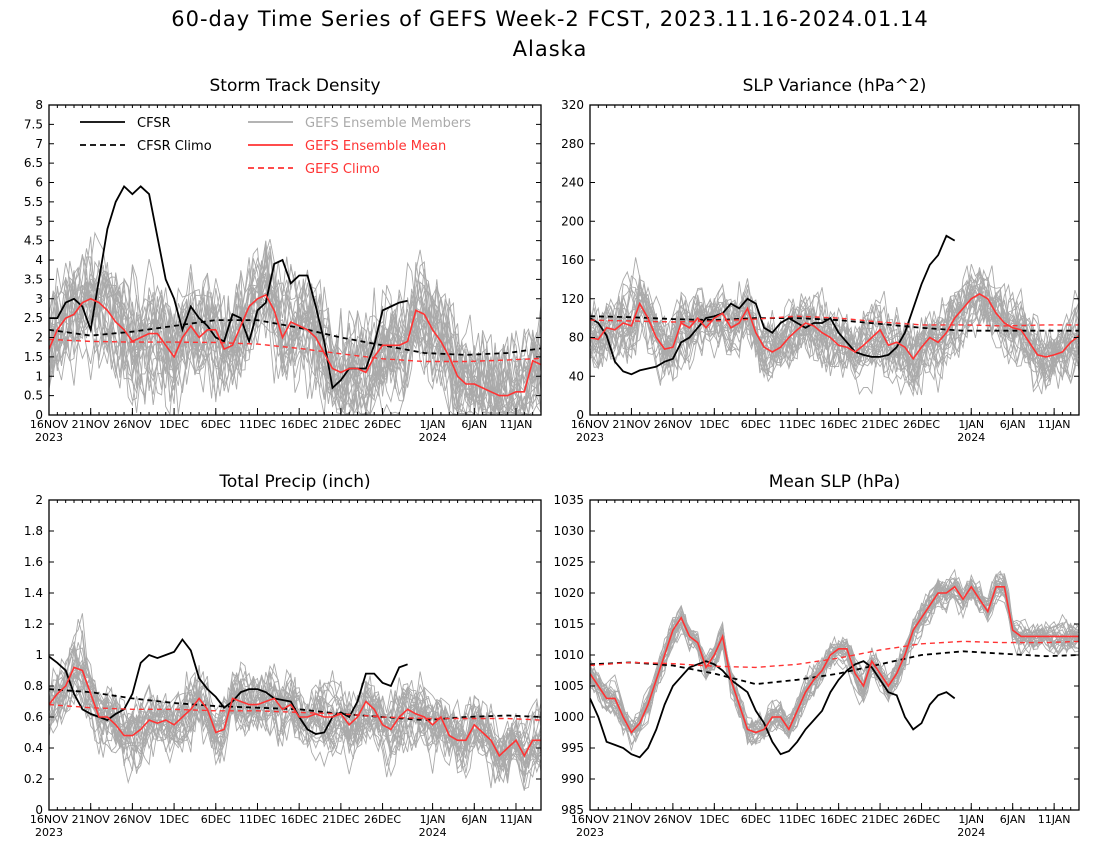 This screenshot has width=1100, height=850. Describe the element at coordinates (576, 338) in the screenshot. I see `y-tick-label: 80` at that location.